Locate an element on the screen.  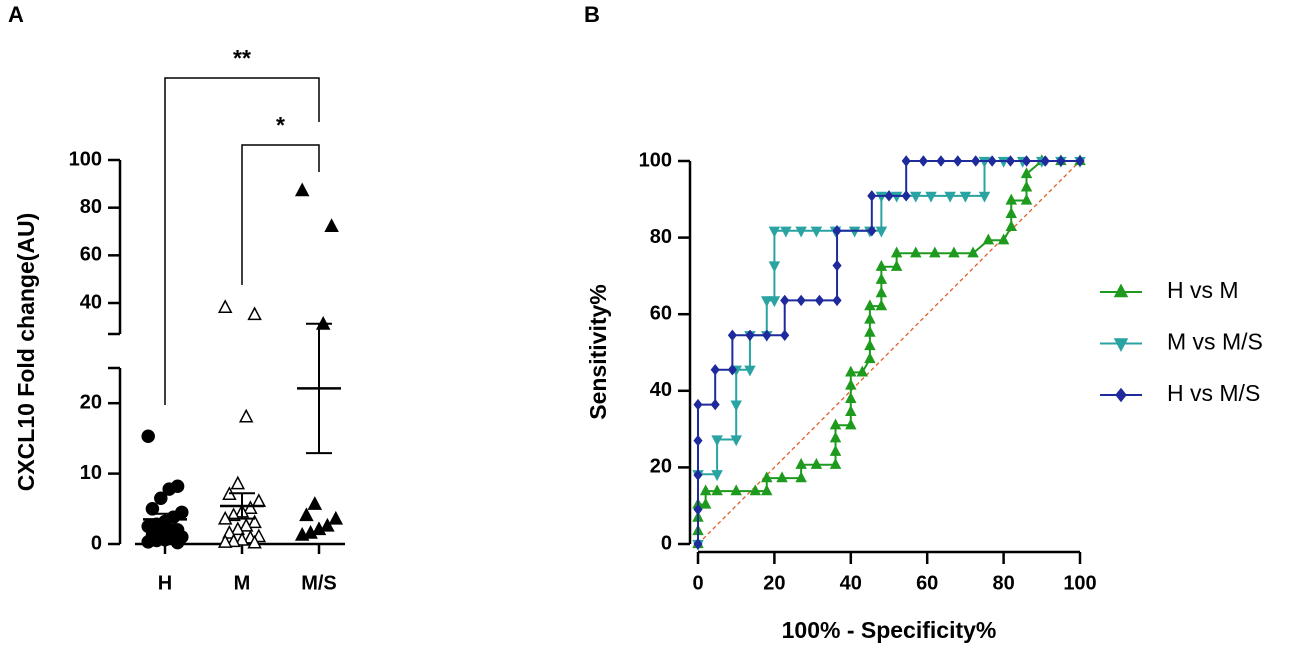
x-axis-title: 100% - Specificity% is located at coordinates (889, 630).